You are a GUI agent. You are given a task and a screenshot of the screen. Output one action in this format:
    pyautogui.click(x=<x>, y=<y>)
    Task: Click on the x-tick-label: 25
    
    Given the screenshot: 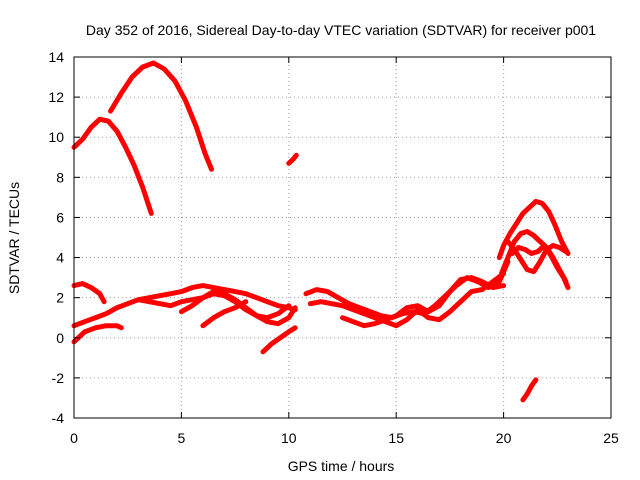 What is the action you would take?
    pyautogui.click(x=611, y=438)
    